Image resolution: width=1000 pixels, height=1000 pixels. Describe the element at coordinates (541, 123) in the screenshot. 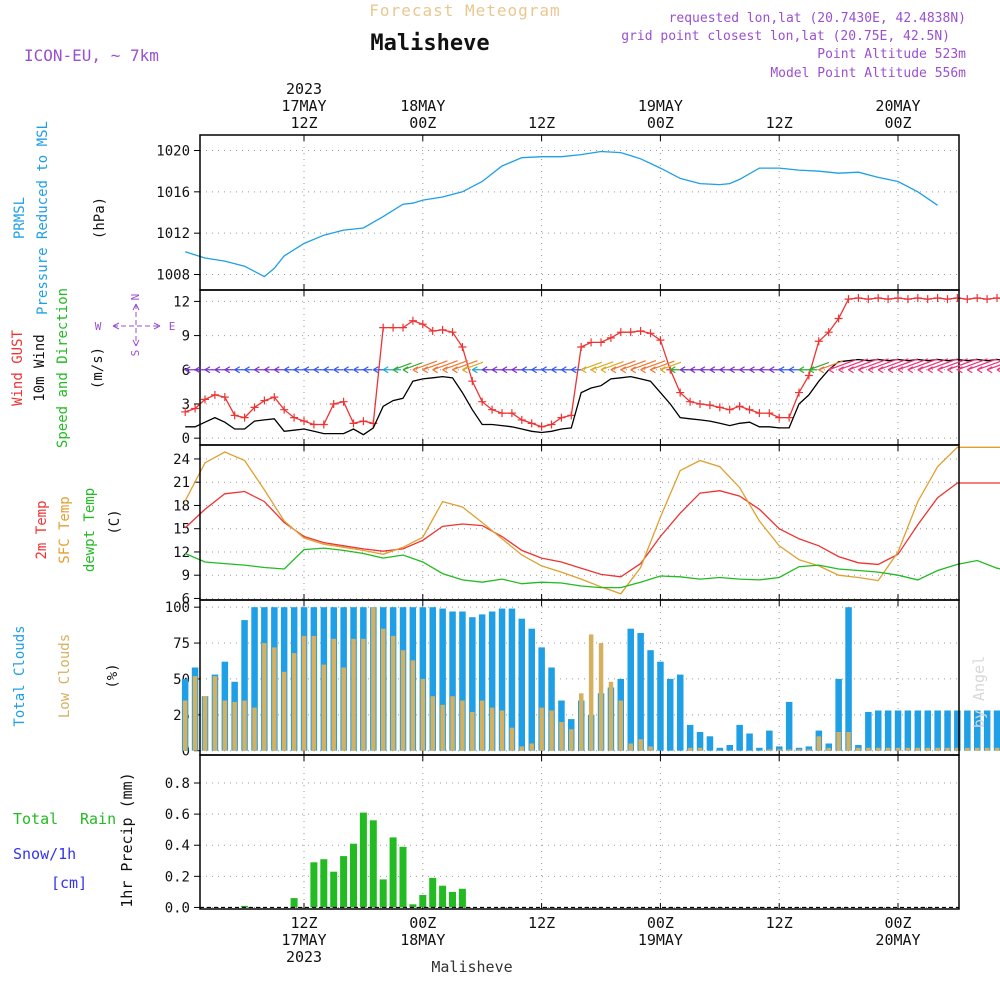

I see `time-label: 12Z` at that location.